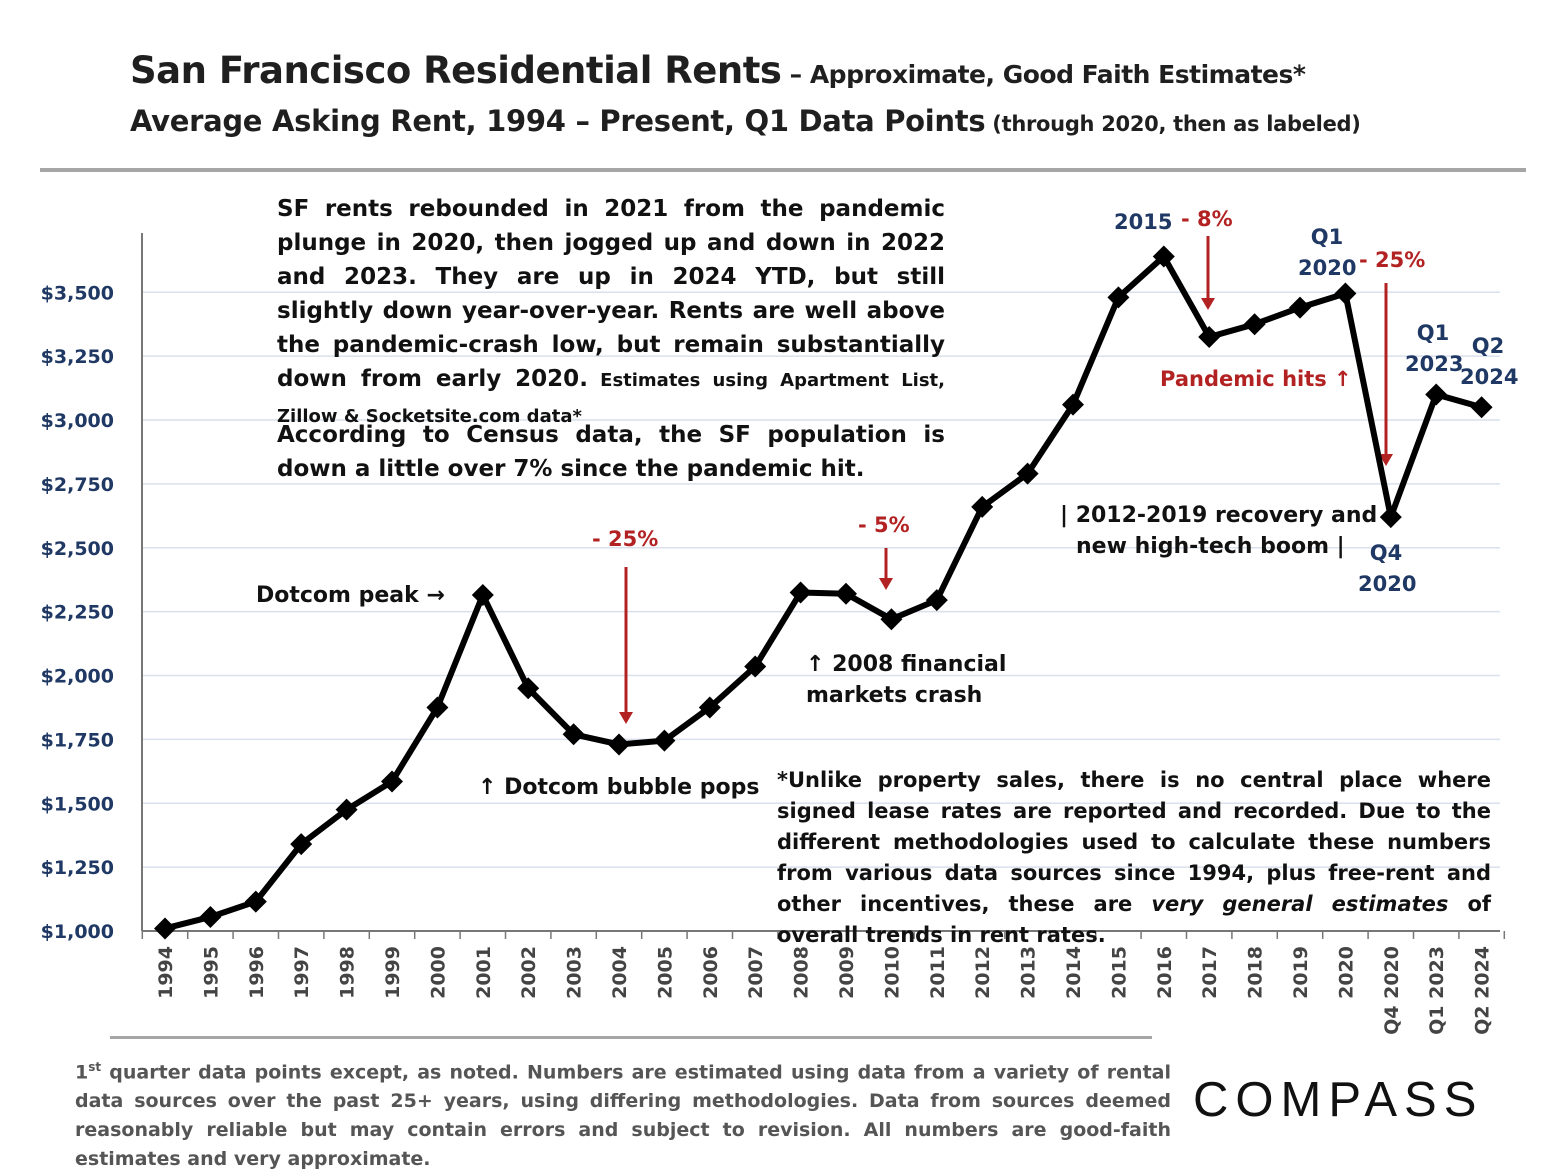  What do you see at coordinates (77, 677) in the screenshot?
I see `y-tick-label: $2,000` at bounding box center [77, 677].